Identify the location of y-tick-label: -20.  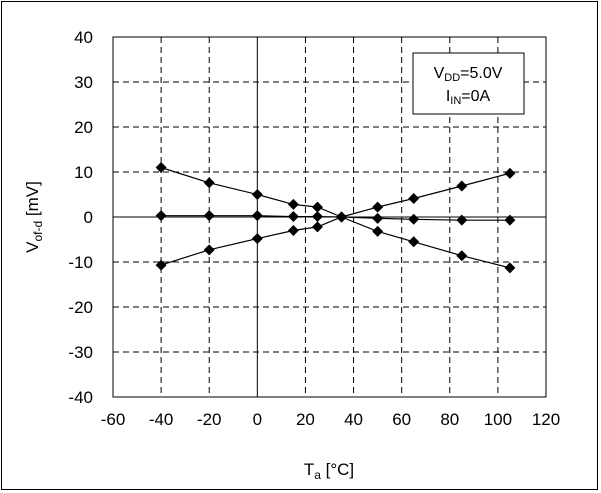
(80, 307).